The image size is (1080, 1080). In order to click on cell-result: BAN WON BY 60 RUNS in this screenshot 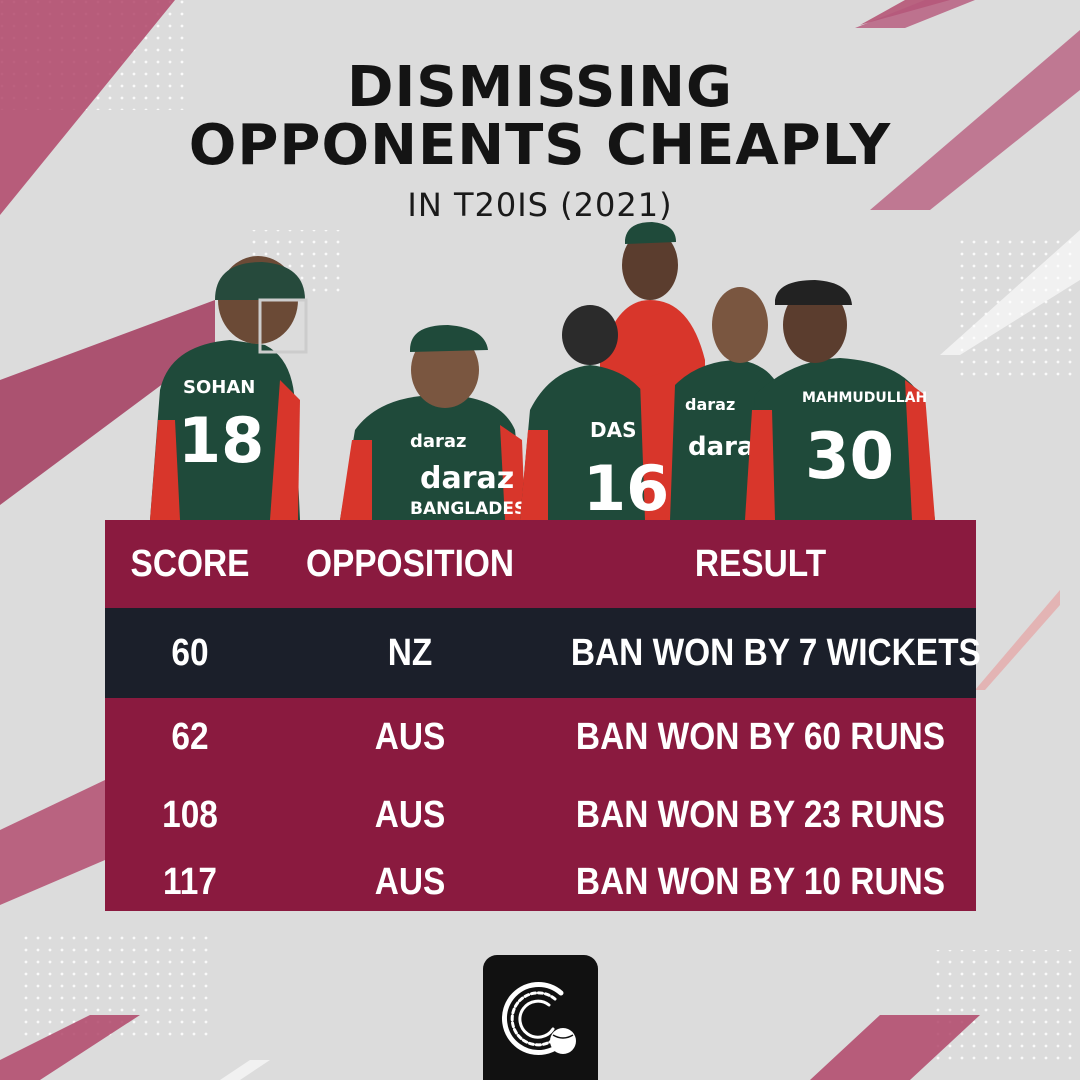, I will do `click(760, 736)`.